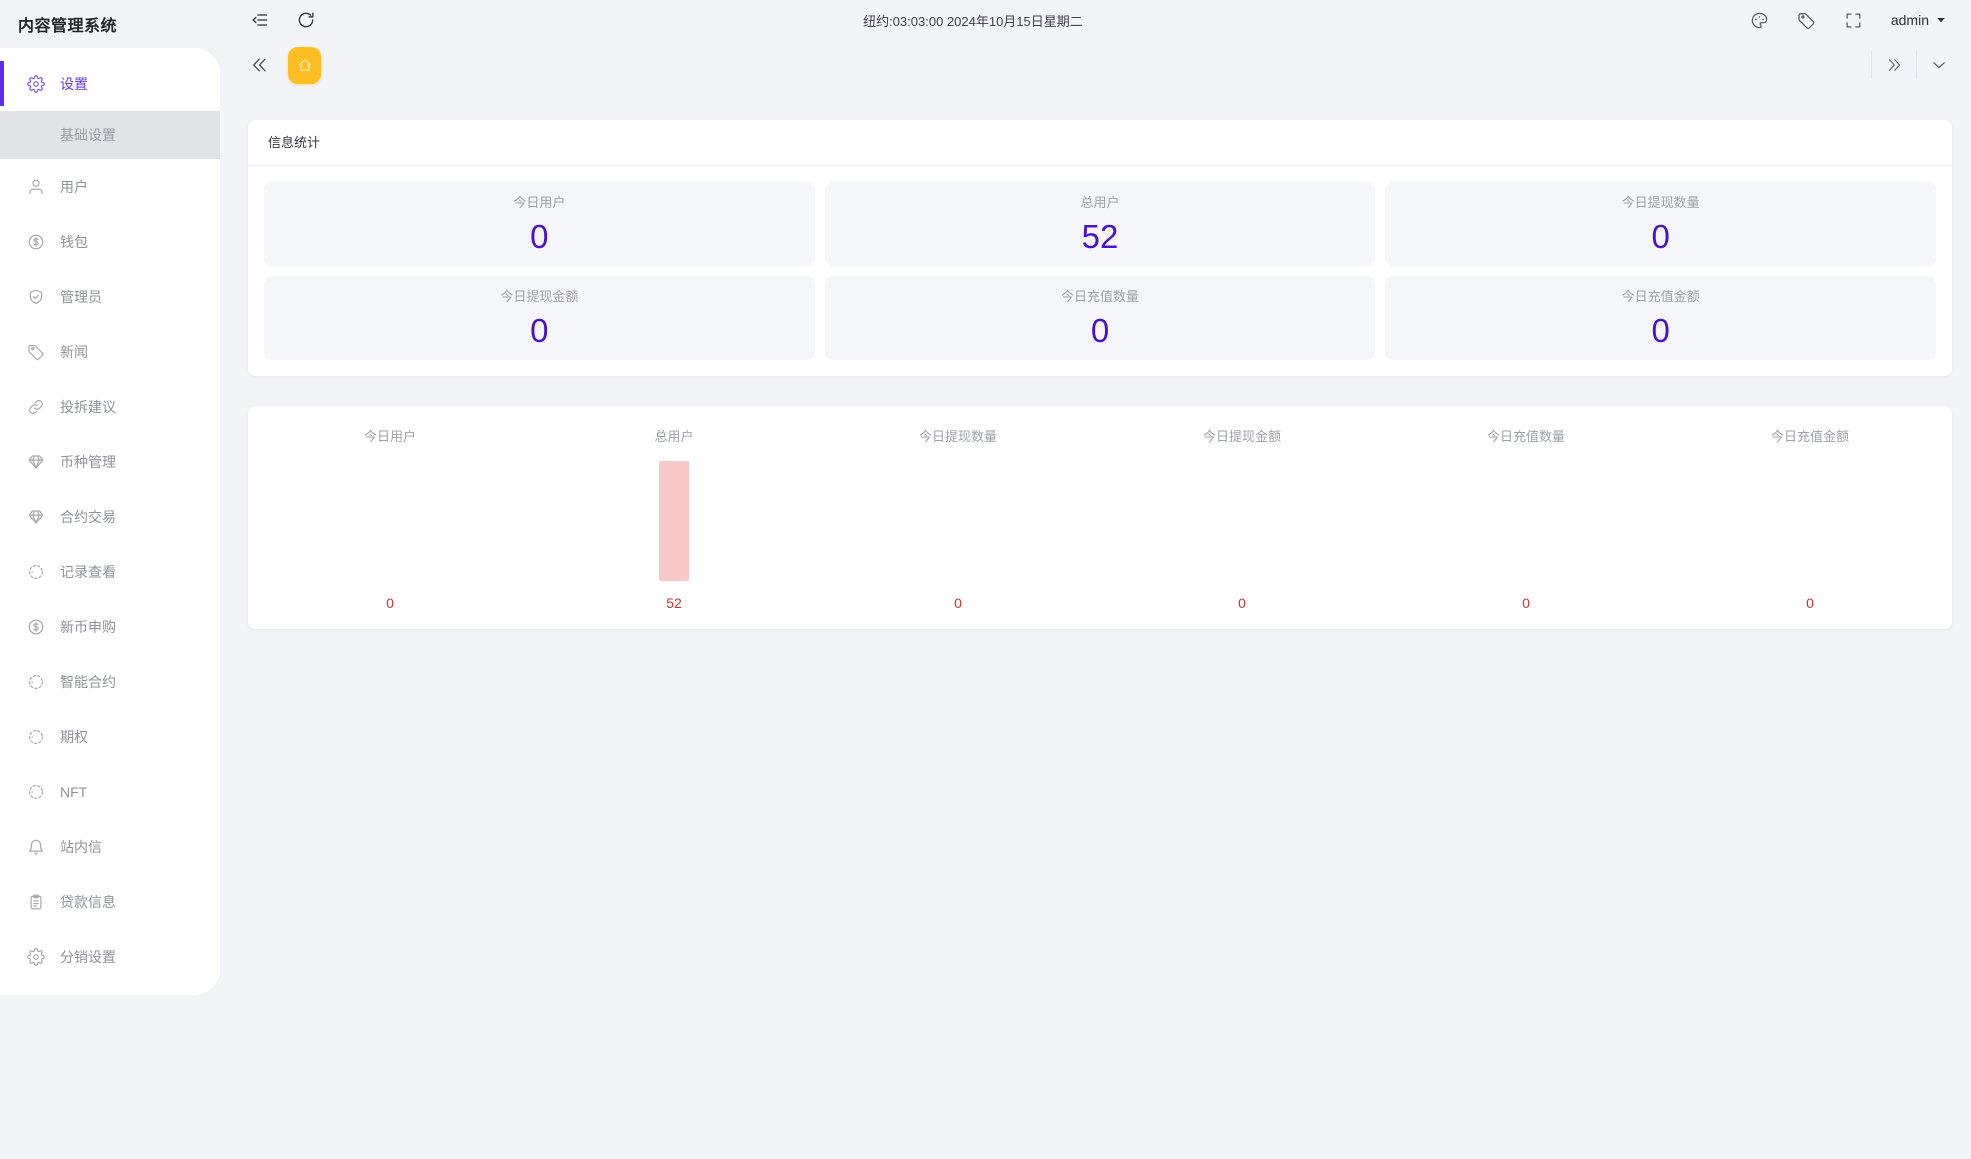 This screenshot has width=1971, height=1159. What do you see at coordinates (1660, 296) in the screenshot?
I see `stat-label: 今日充值金额` at bounding box center [1660, 296].